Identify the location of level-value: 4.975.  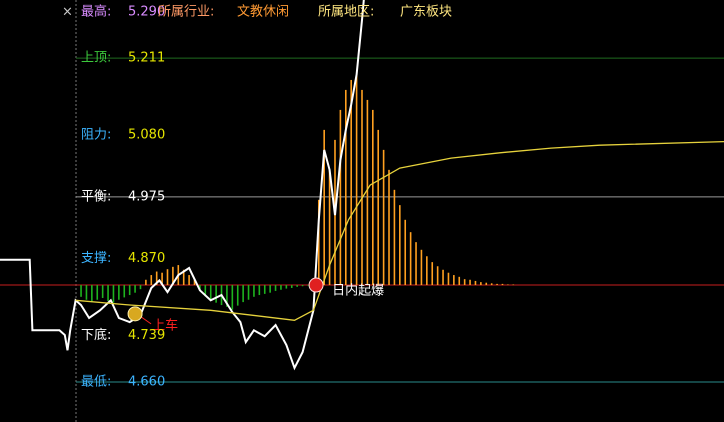
(146, 196).